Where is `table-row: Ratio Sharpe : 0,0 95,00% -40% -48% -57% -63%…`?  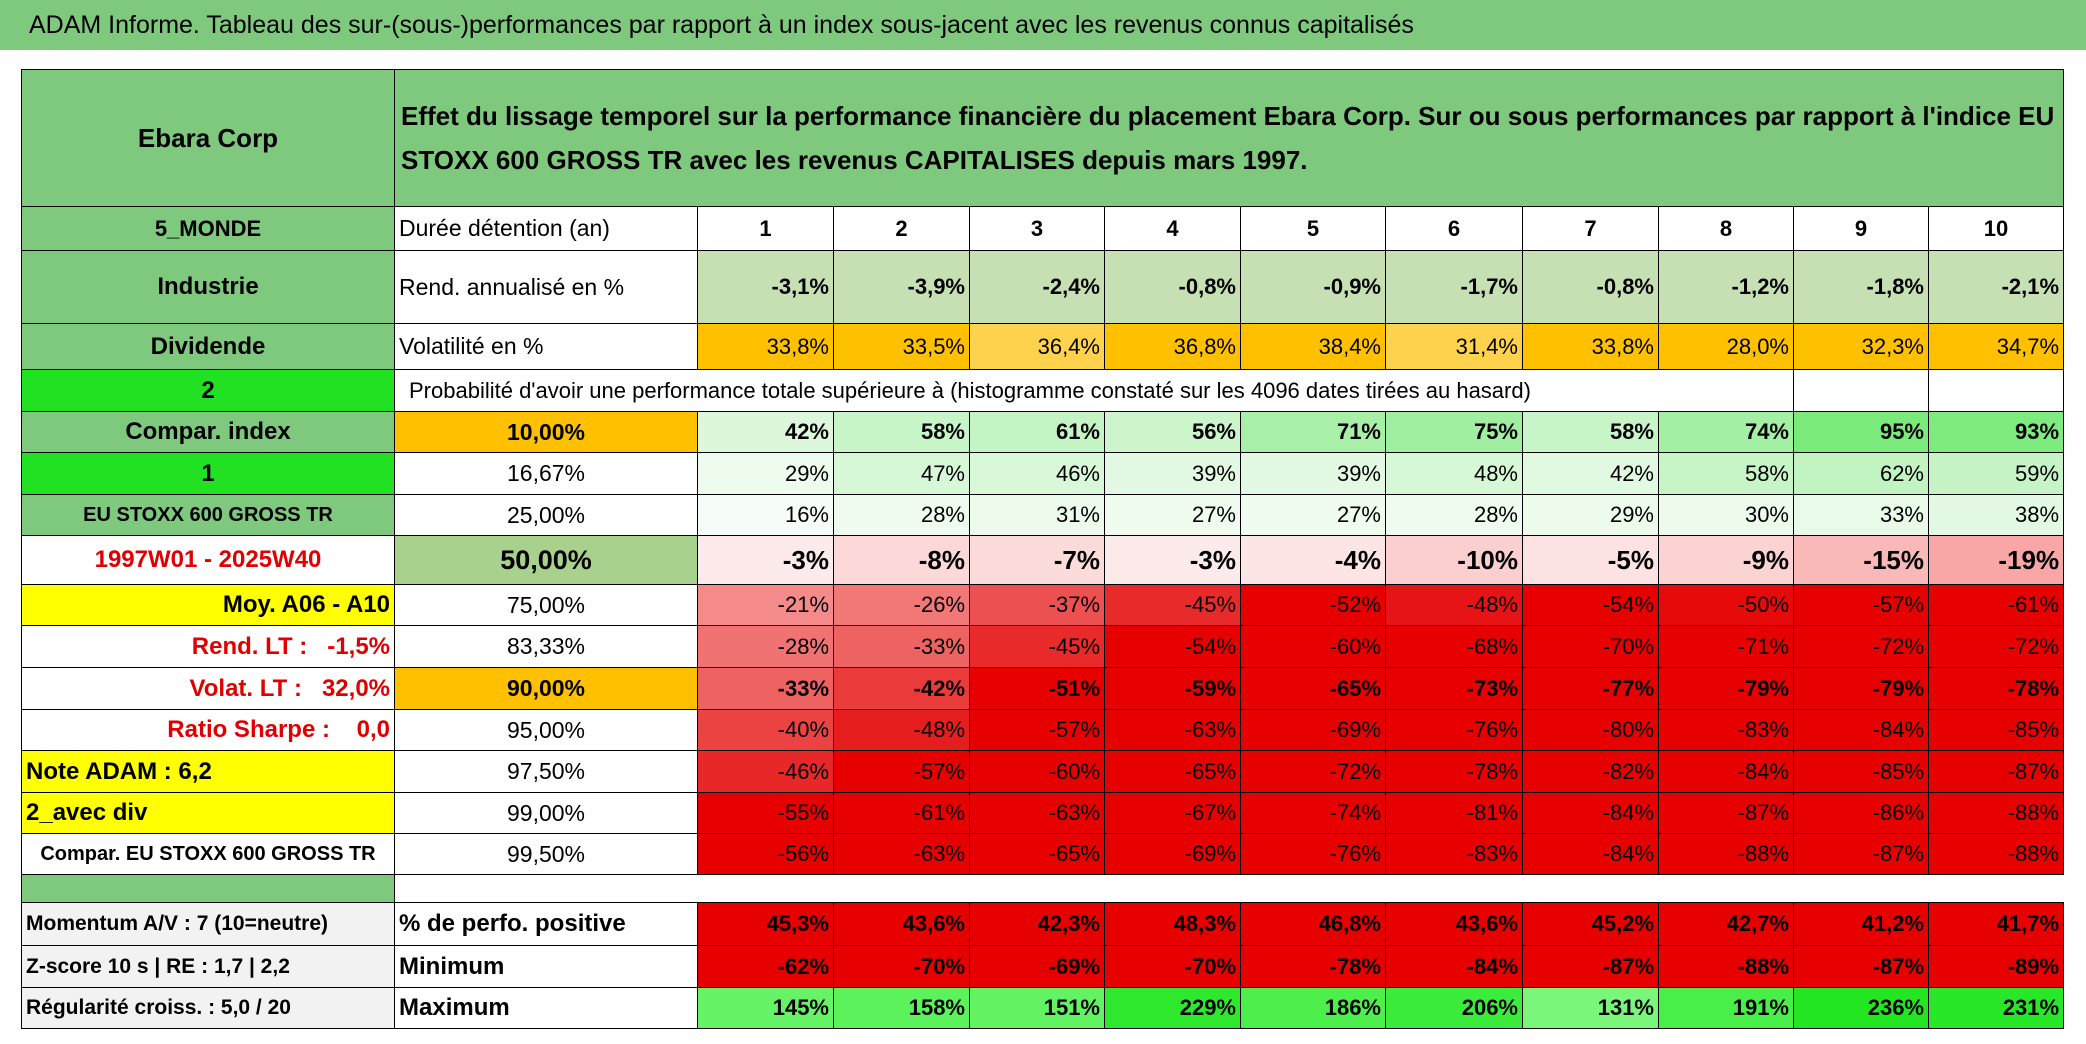 table-row: Ratio Sharpe : 0,0 95,00% -40% -48% -57% -63%… is located at coordinates (1043, 730).